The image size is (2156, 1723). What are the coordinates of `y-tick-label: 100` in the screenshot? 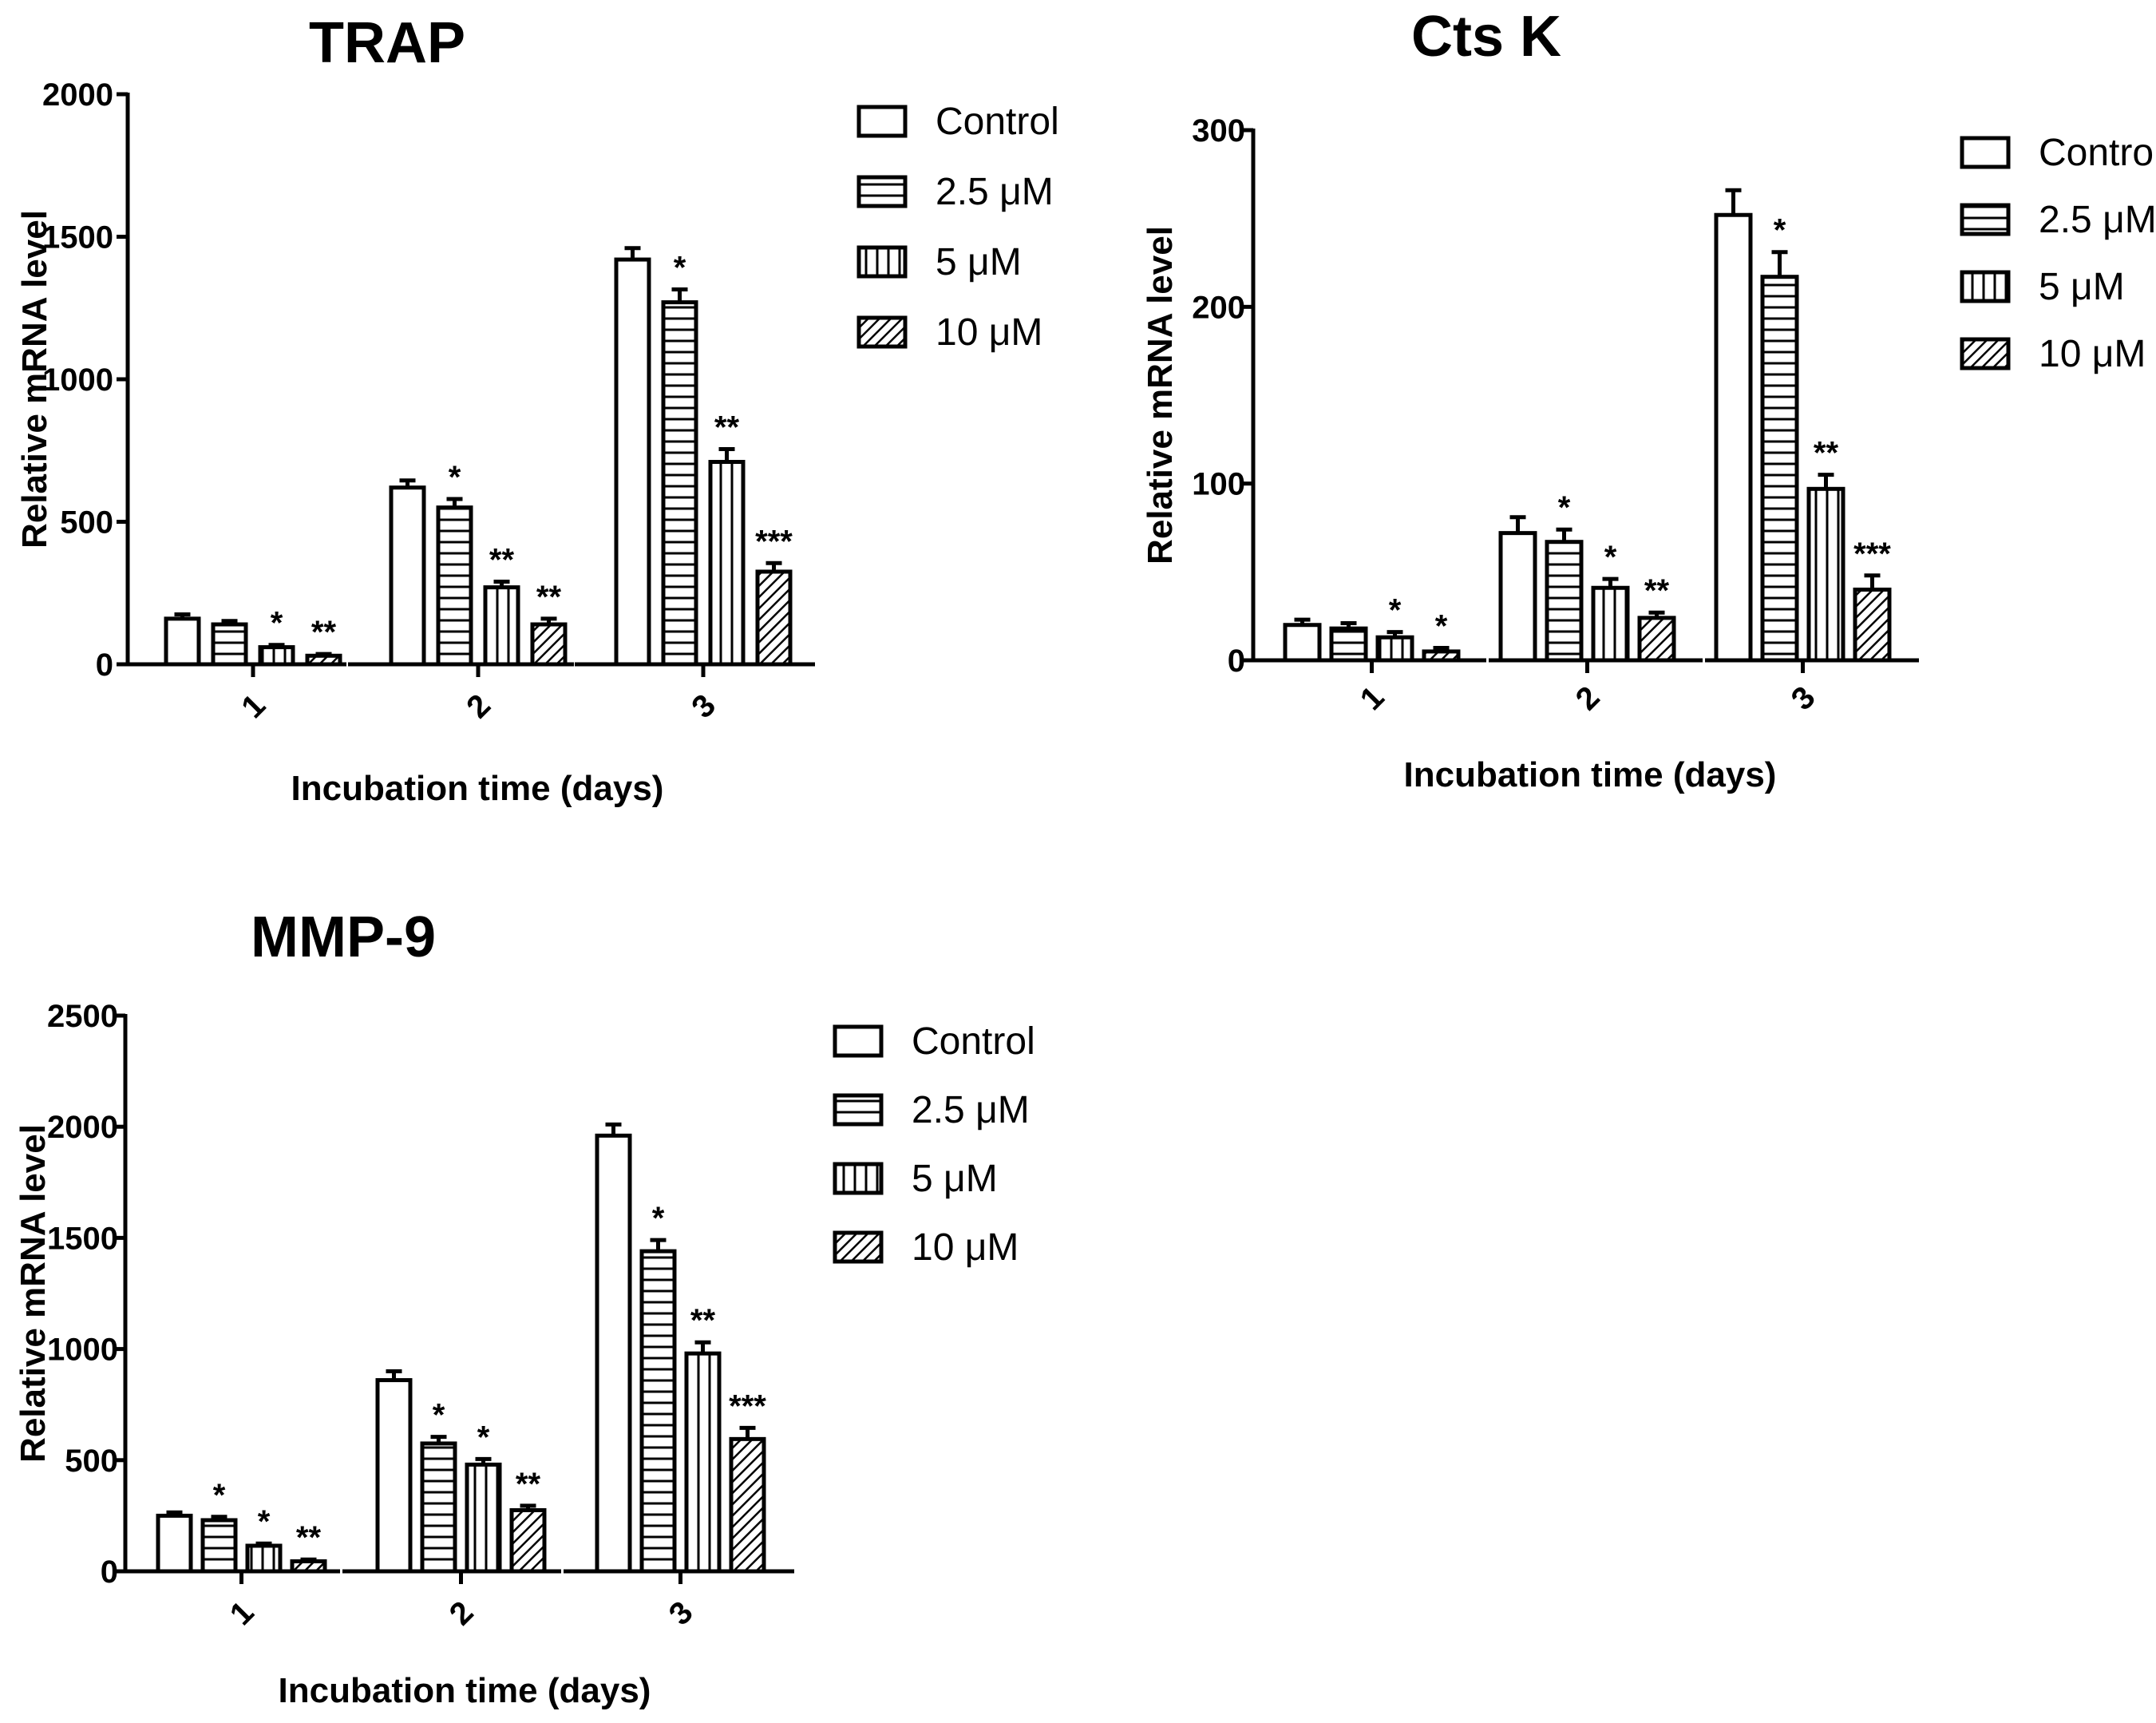 It's located at (1218, 485).